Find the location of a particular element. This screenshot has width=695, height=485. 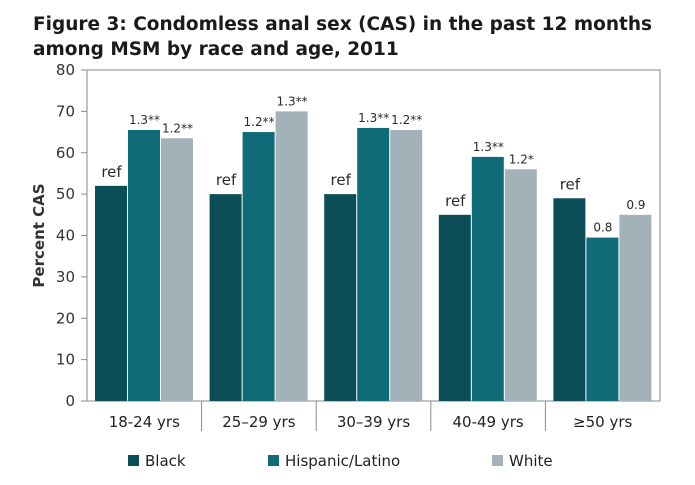

legend-label-0: Black is located at coordinates (165, 461).